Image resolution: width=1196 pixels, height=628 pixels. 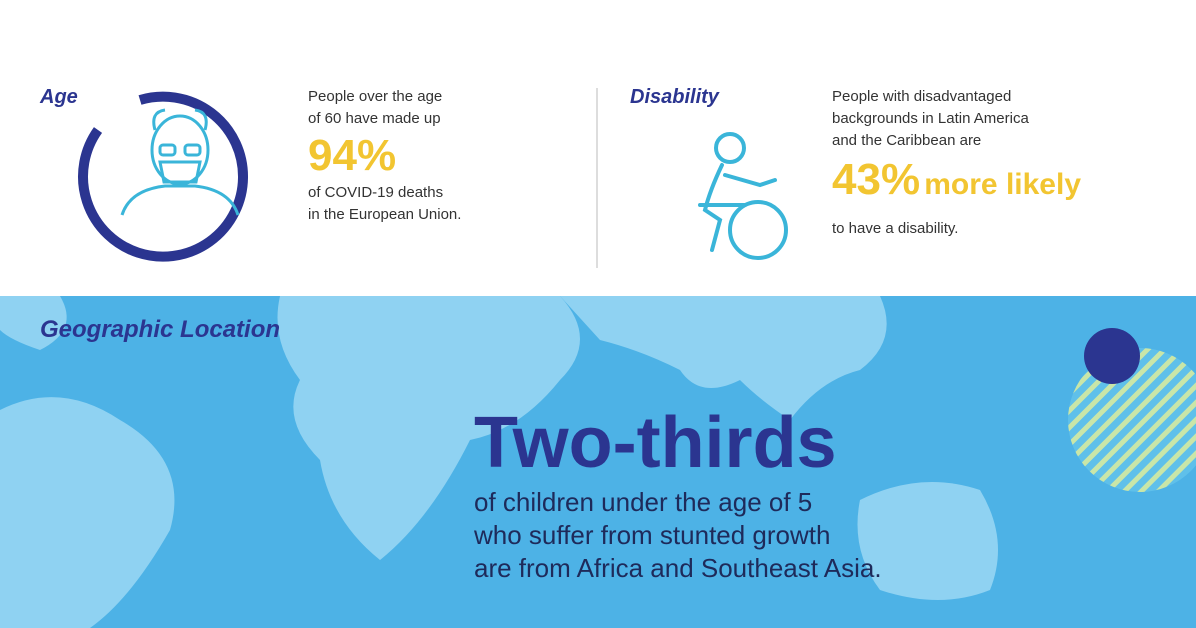 I want to click on text-line: backgrounds in Latin America, so click(x=930, y=118).